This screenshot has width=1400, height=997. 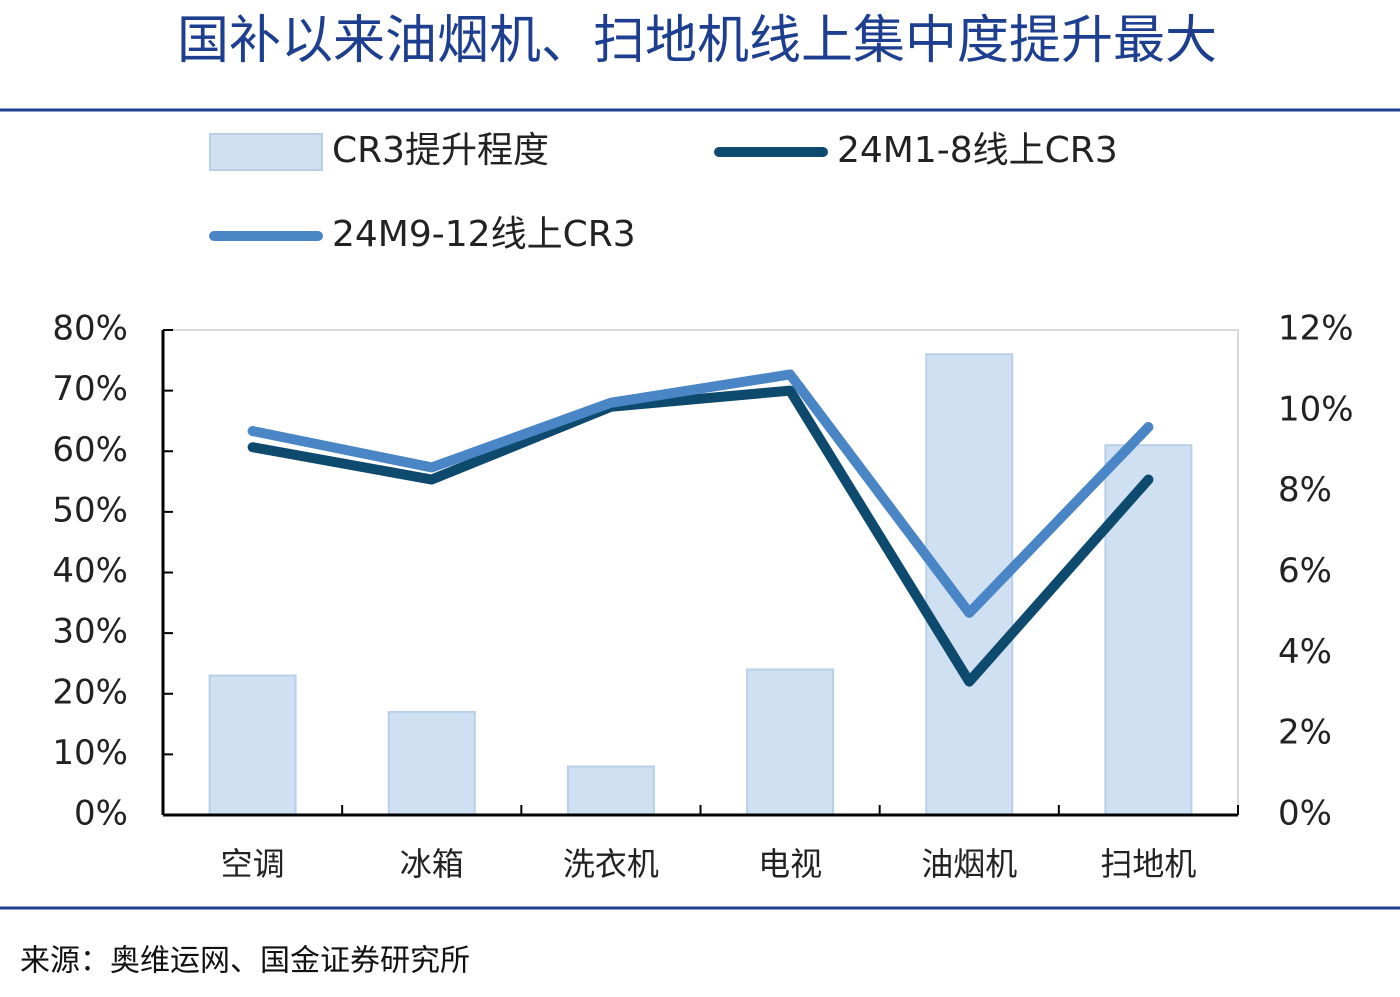 I want to click on y2-tick-label: 4%, so click(x=1305, y=652).